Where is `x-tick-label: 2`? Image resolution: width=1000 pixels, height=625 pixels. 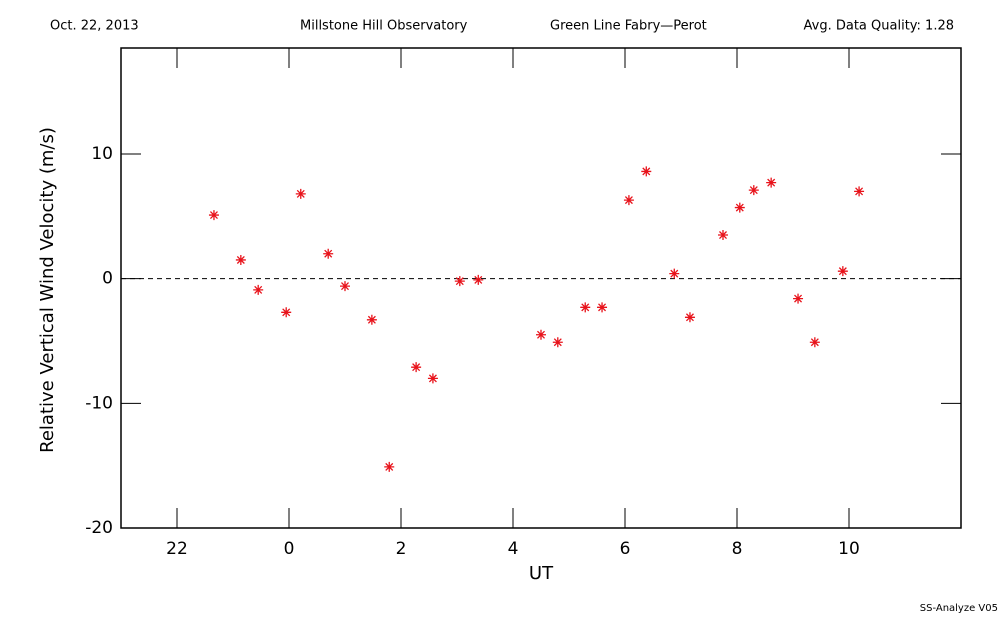
x-tick-label: 2 is located at coordinates (401, 549).